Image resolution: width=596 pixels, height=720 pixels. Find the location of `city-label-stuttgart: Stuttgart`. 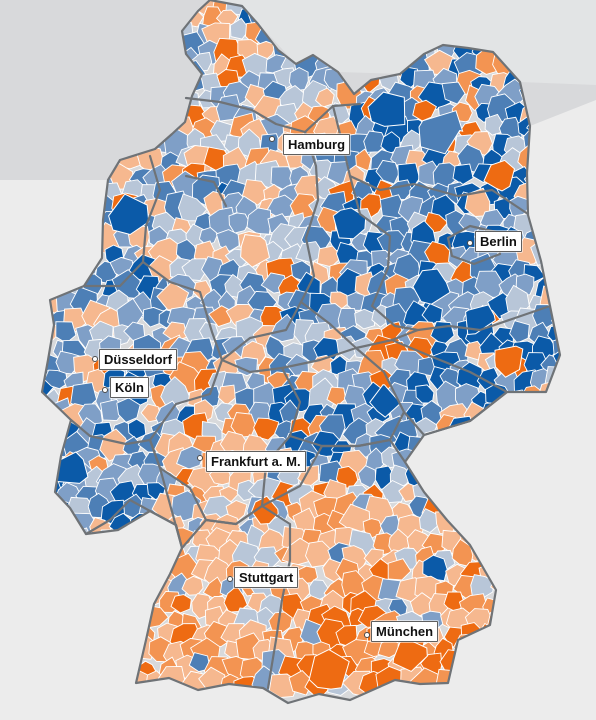

city-label-stuttgart: Stuttgart is located at coordinates (266, 577).